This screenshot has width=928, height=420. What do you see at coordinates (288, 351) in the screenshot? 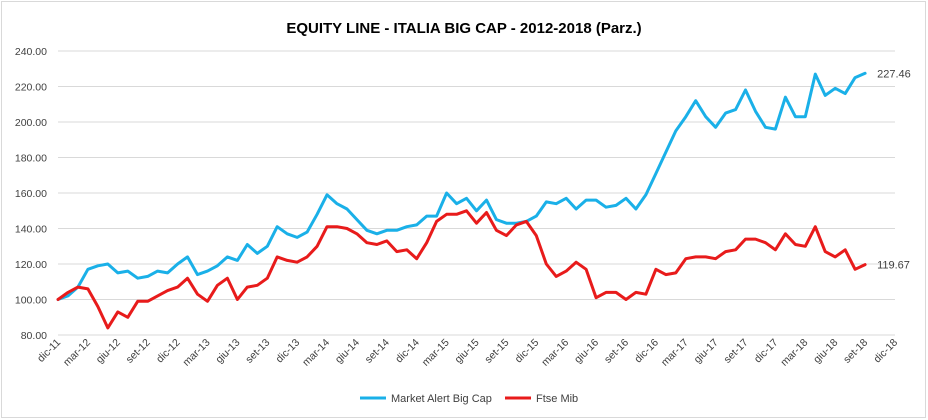
I see `x-tick-label: dic-13` at bounding box center [288, 351].